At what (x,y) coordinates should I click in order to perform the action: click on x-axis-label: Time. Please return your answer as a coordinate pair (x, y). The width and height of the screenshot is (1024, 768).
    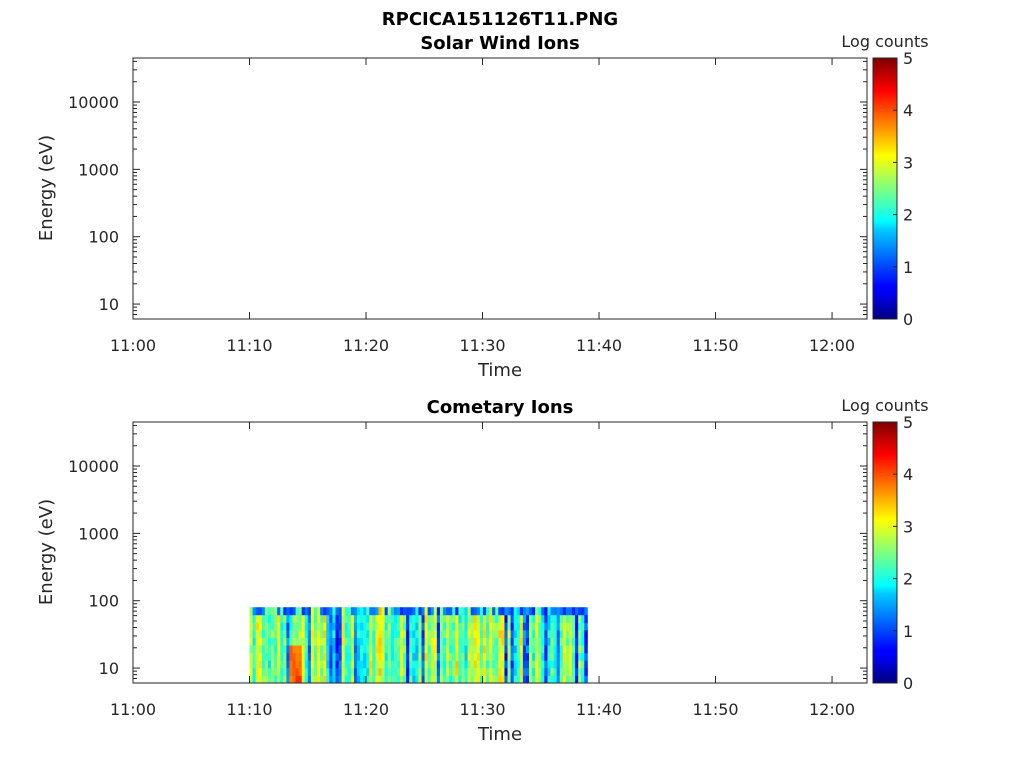
    Looking at the image, I should click on (499, 370).